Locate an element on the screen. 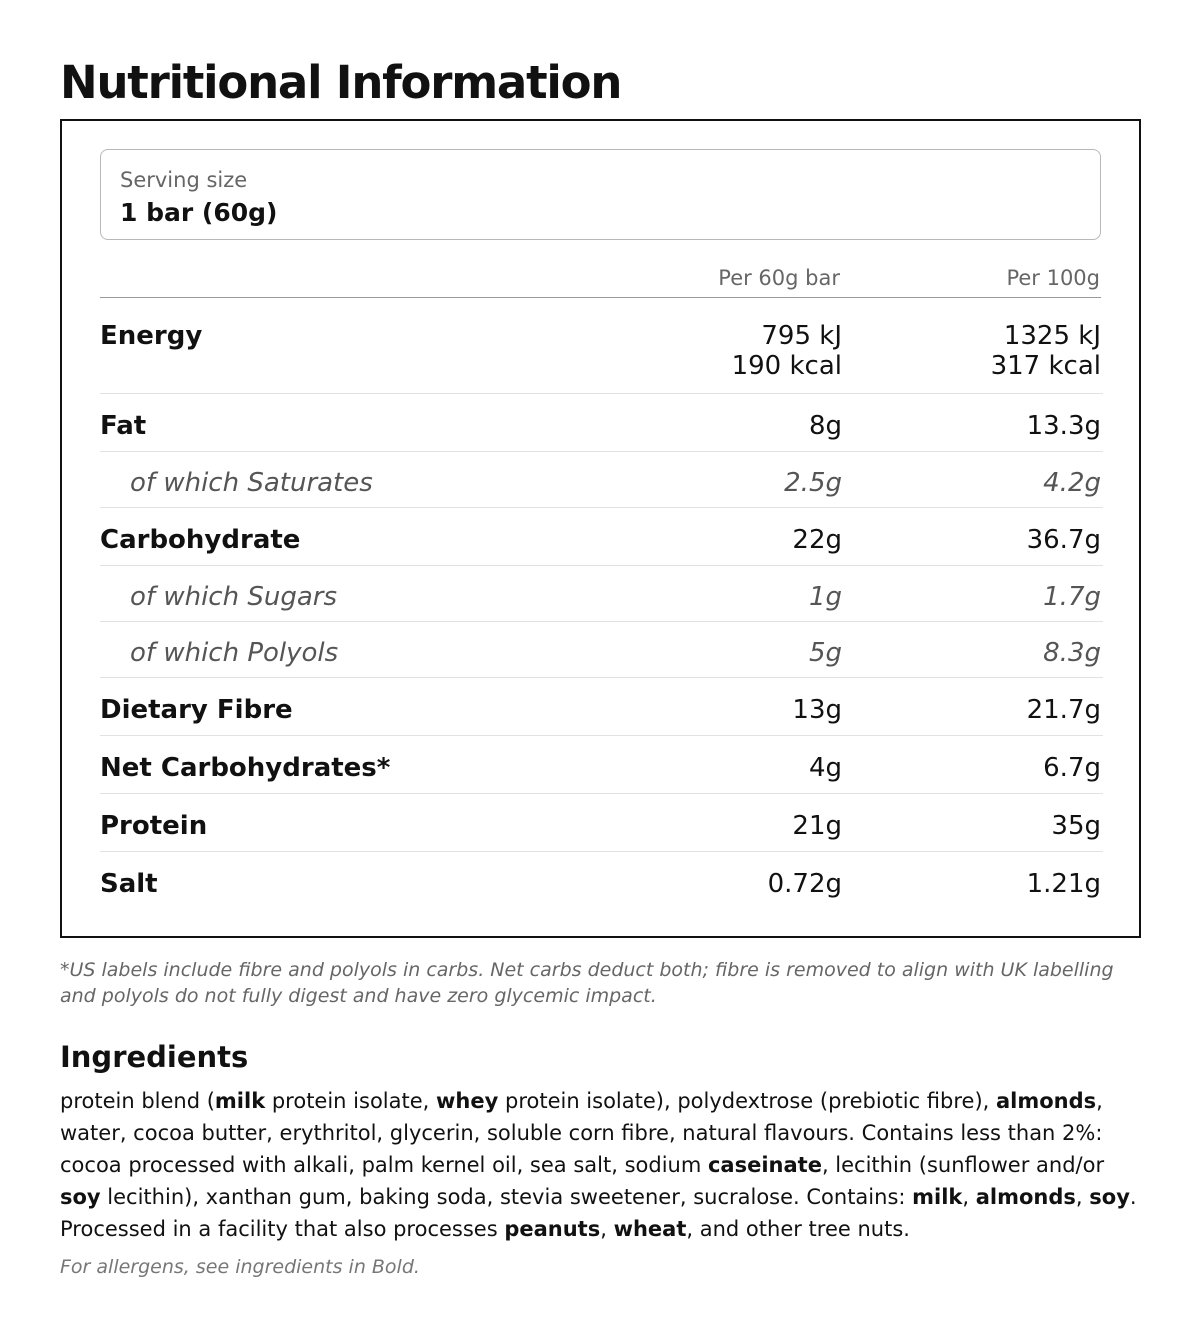 The height and width of the screenshot is (1331, 1200). nutrient-name: Carbohydrate is located at coordinates (200, 540).